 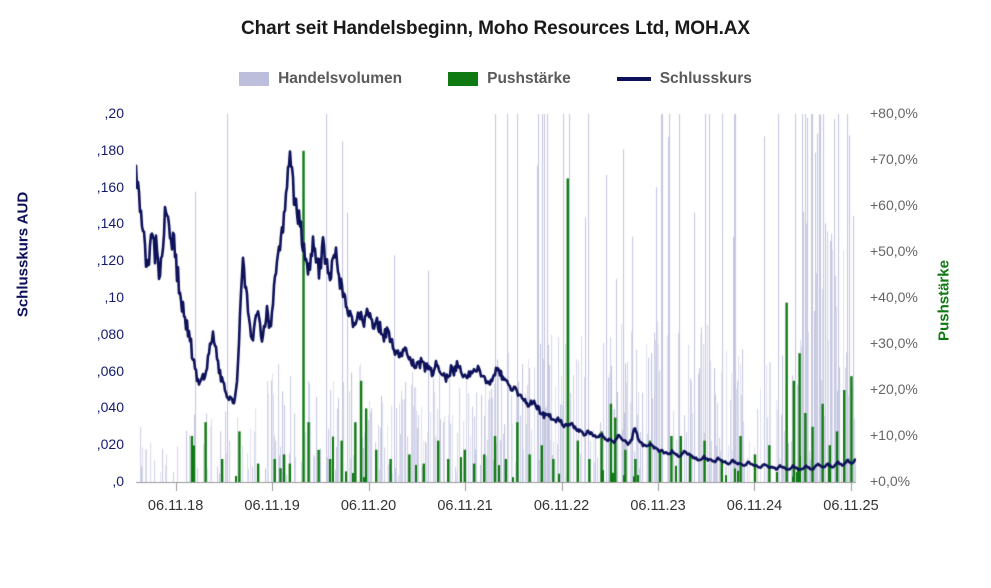 I want to click on x-axis-tick: 06.11.23, so click(x=658, y=506).